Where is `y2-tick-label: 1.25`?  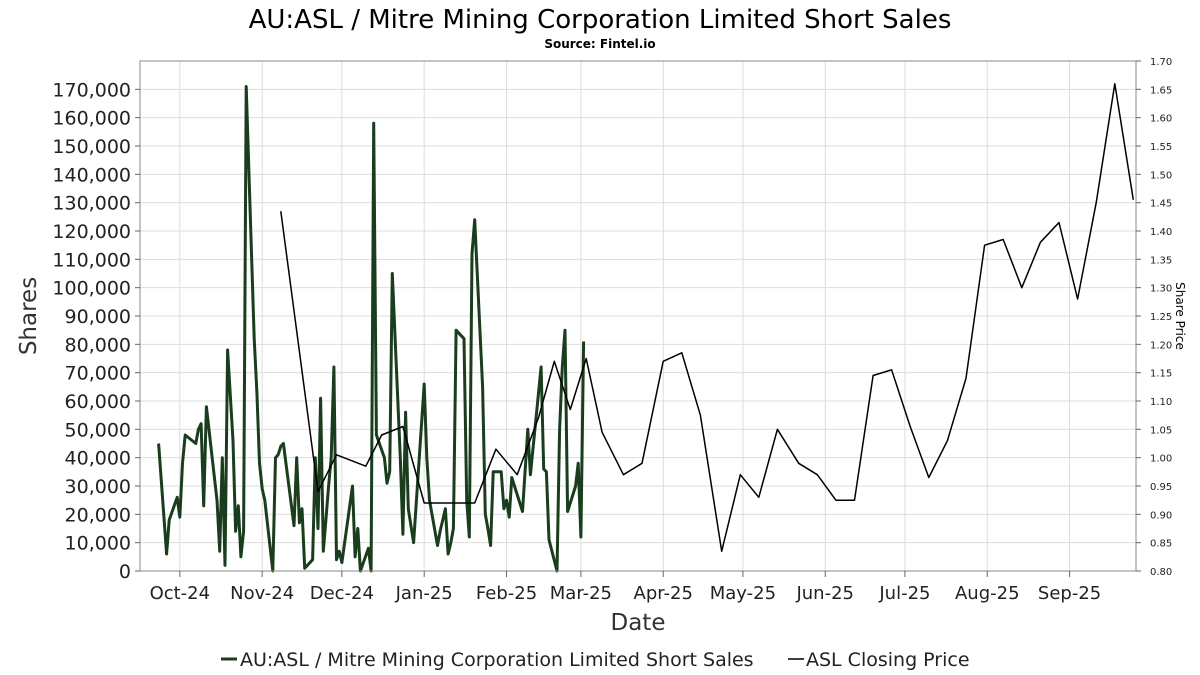
y2-tick-label: 1.25 is located at coordinates (1161, 317).